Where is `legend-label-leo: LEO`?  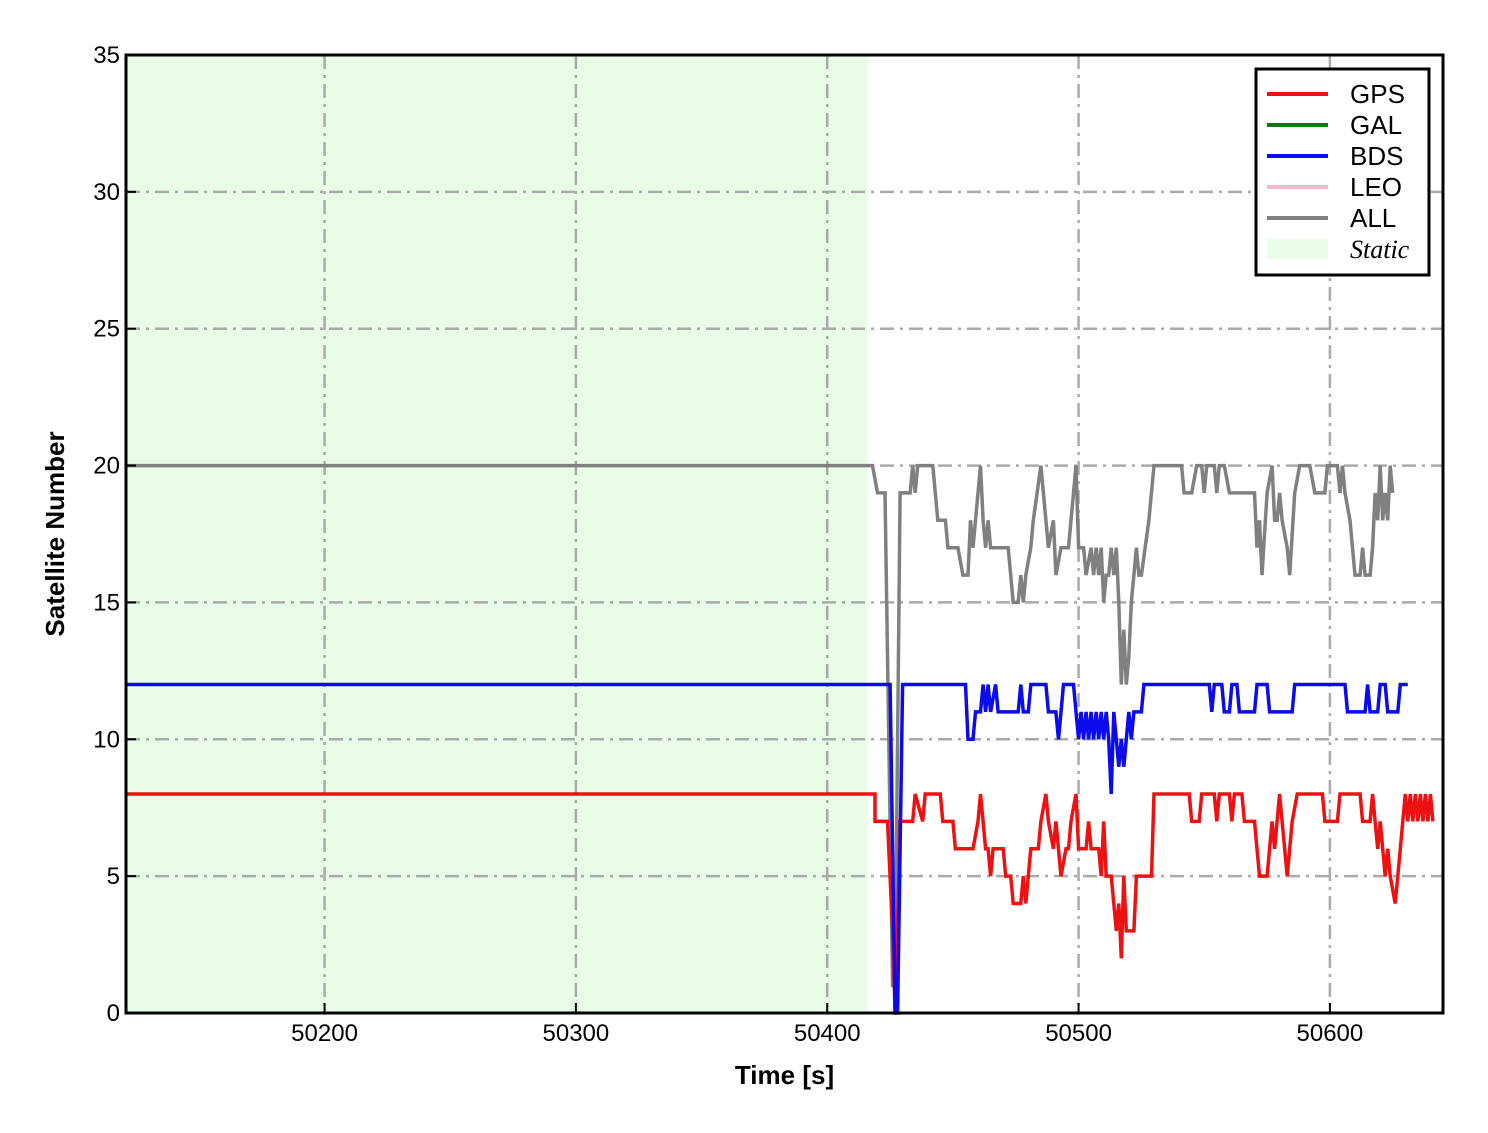
legend-label-leo: LEO is located at coordinates (1376, 187).